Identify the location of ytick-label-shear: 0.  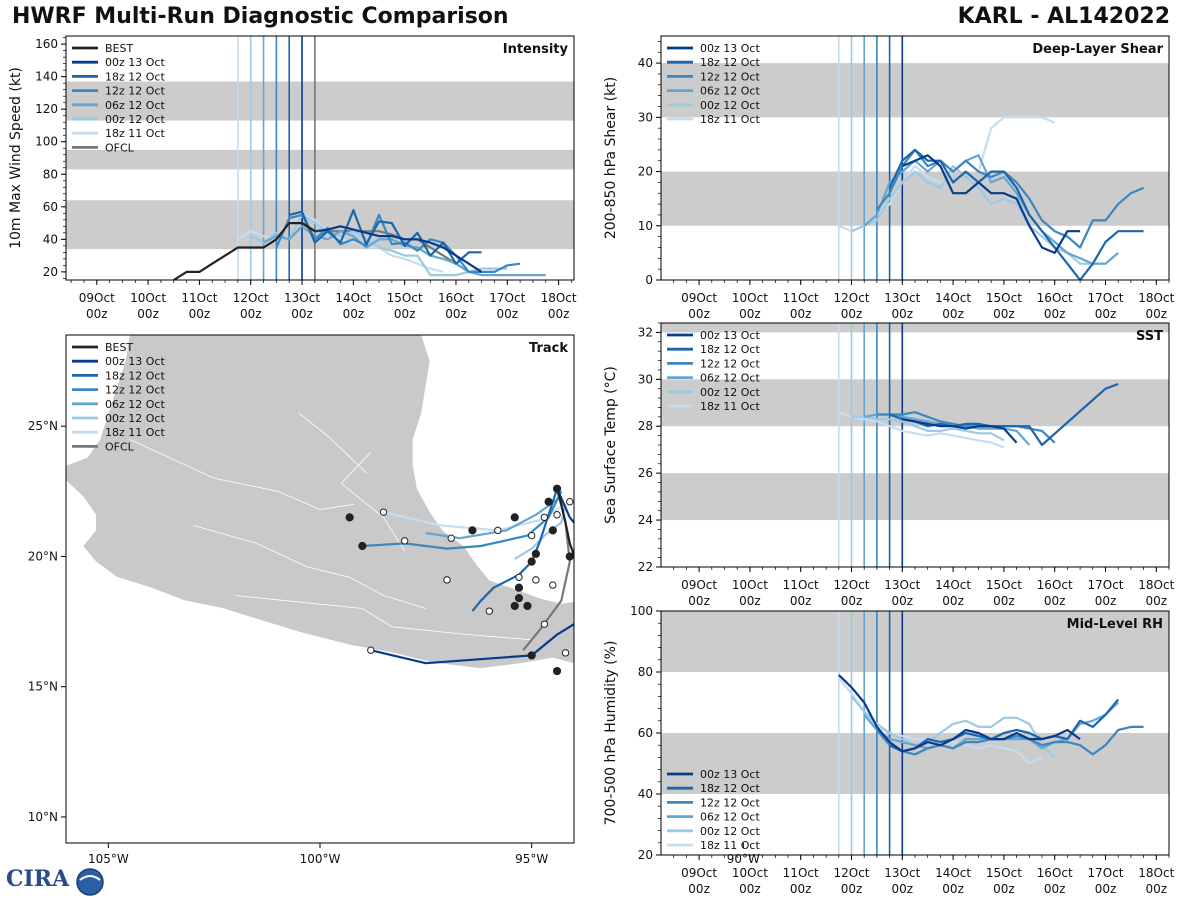
(649, 280).